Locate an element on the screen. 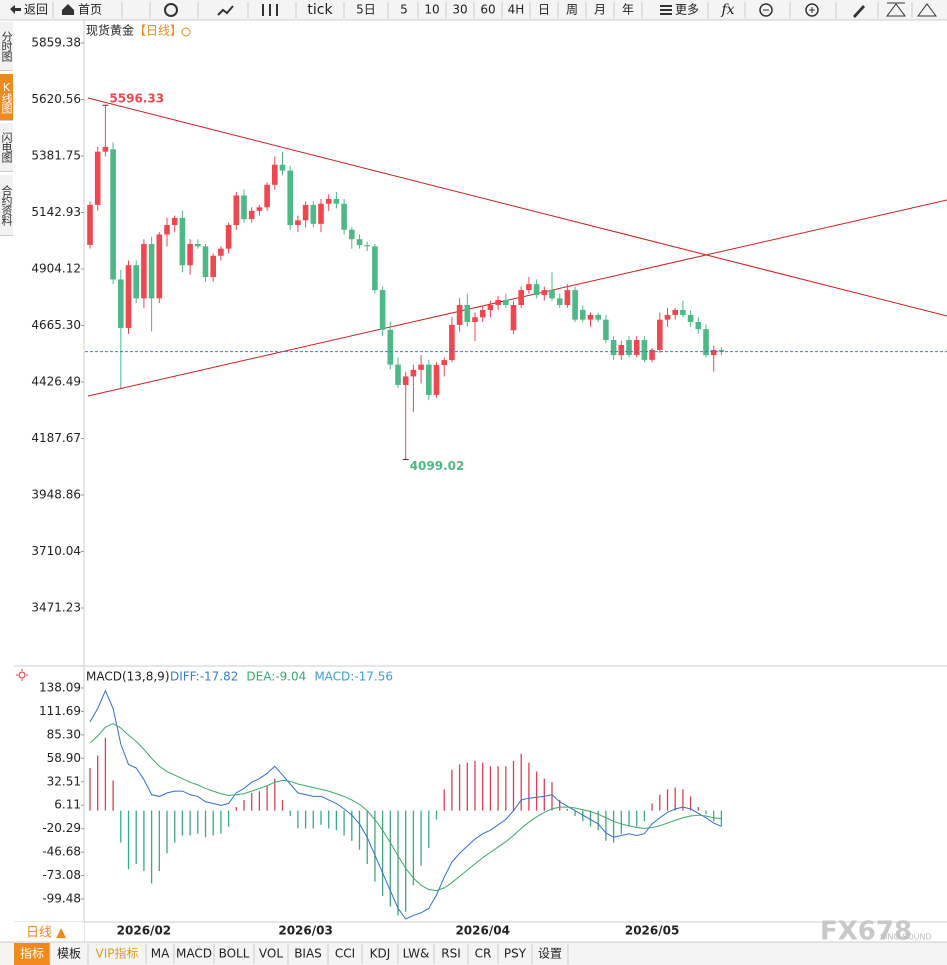 The width and height of the screenshot is (947, 965). settings-icon is located at coordinates (22, 675).